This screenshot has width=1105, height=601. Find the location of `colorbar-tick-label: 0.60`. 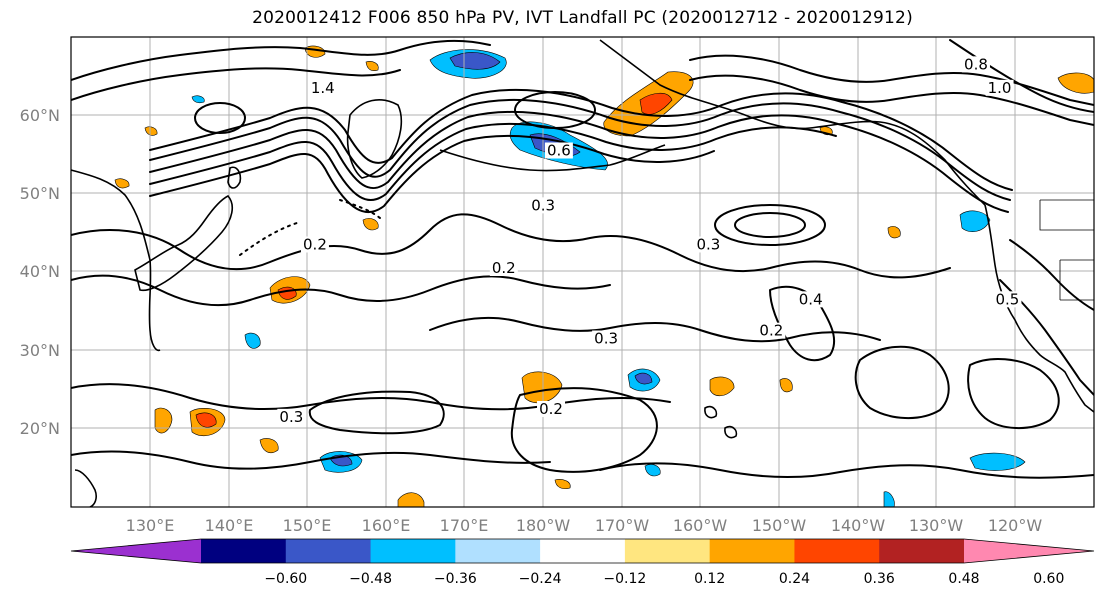

colorbar-tick-label: 0.60 is located at coordinates (1048, 579).